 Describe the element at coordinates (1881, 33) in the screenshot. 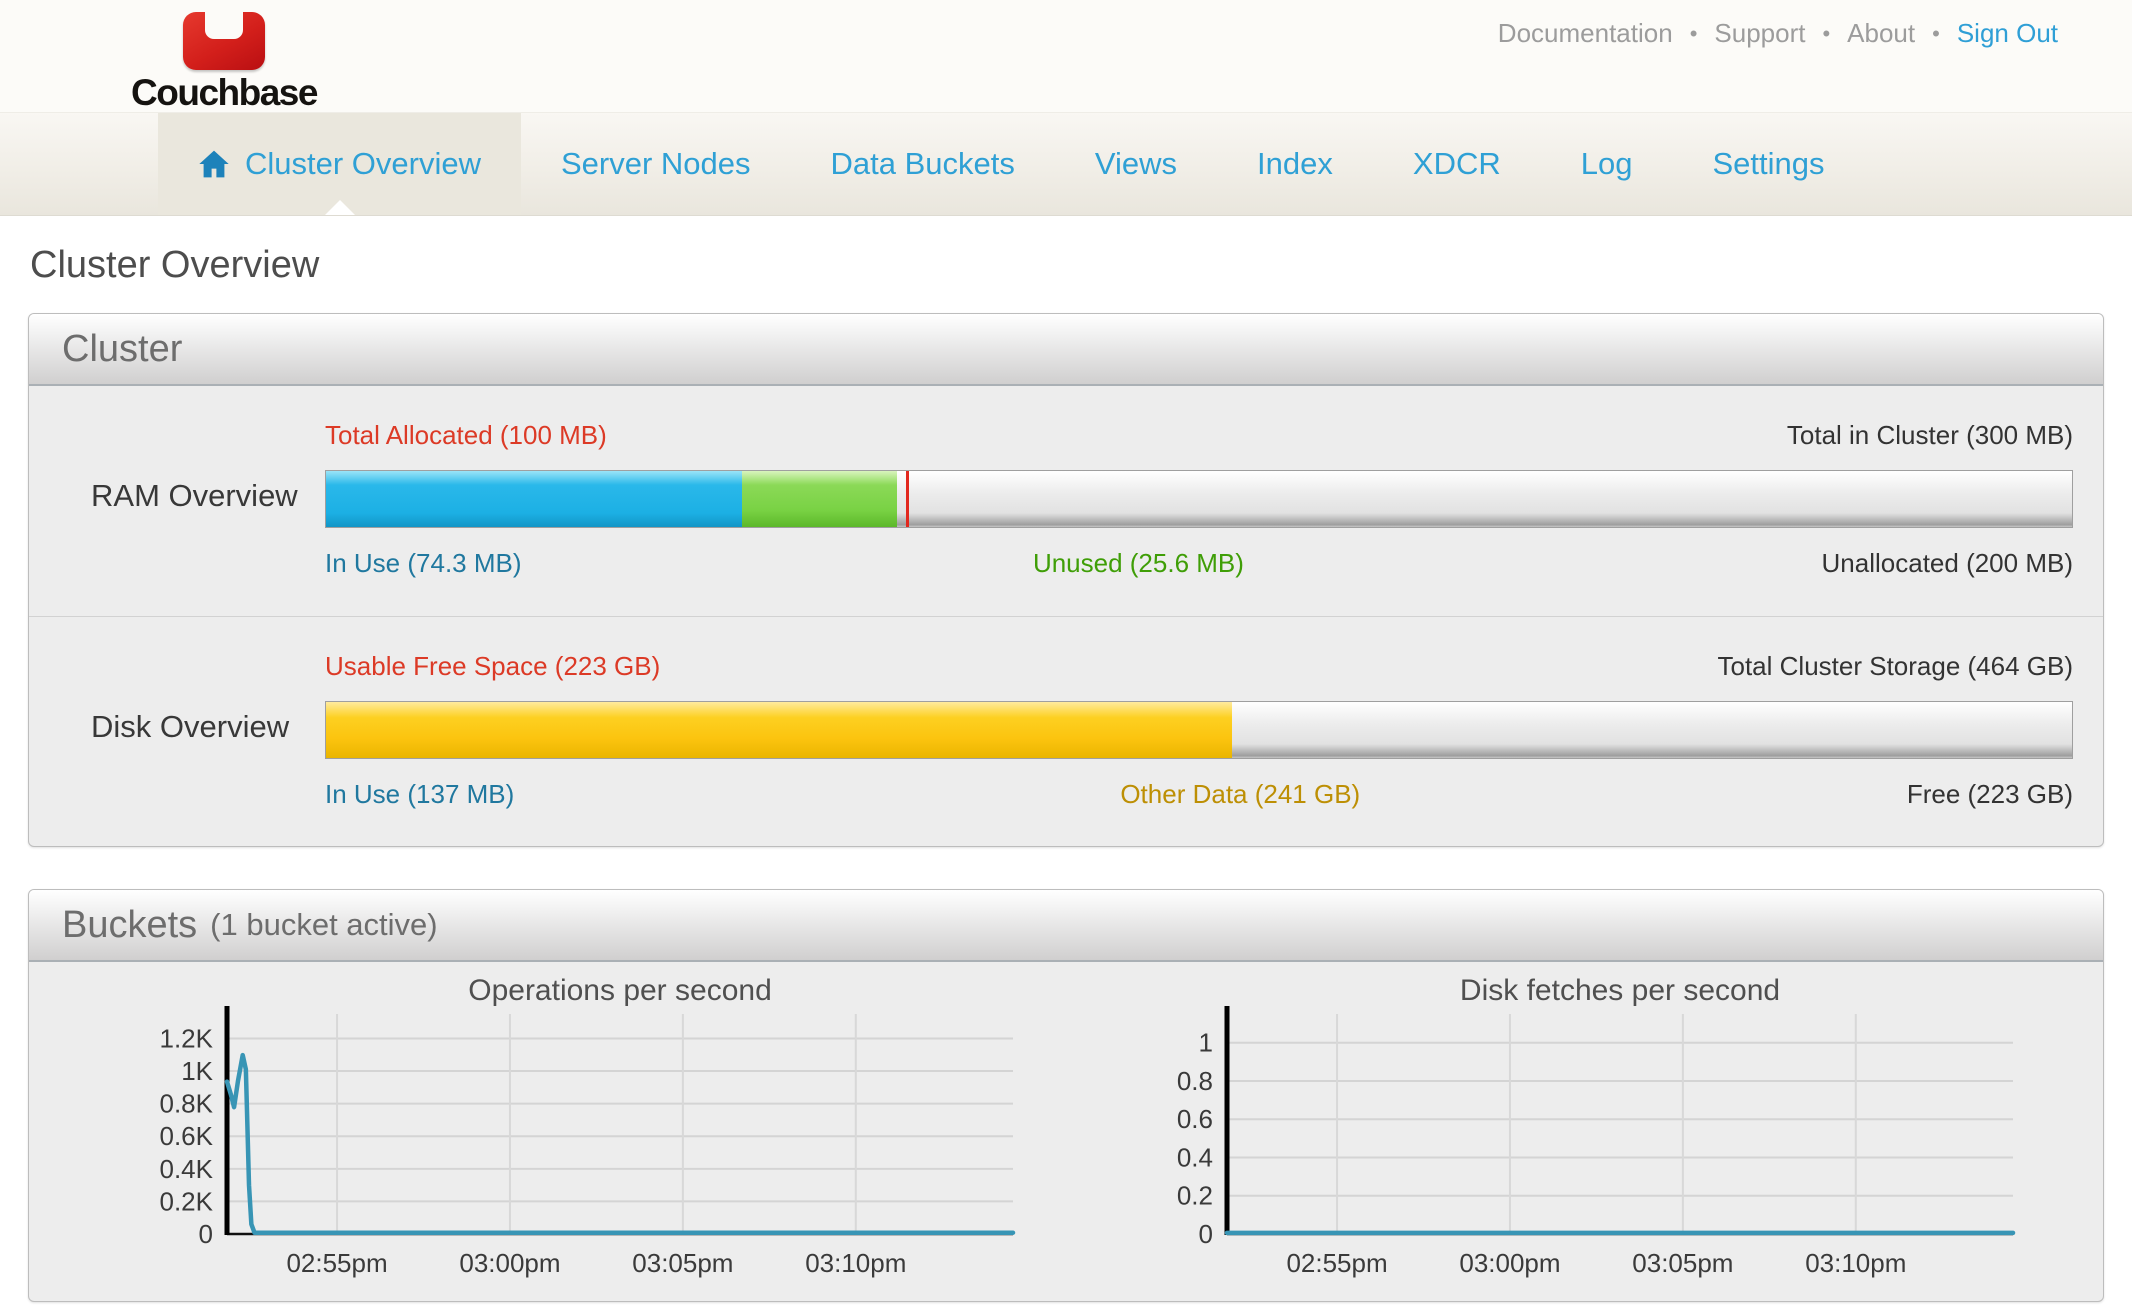

I see `top-link-about: About` at that location.